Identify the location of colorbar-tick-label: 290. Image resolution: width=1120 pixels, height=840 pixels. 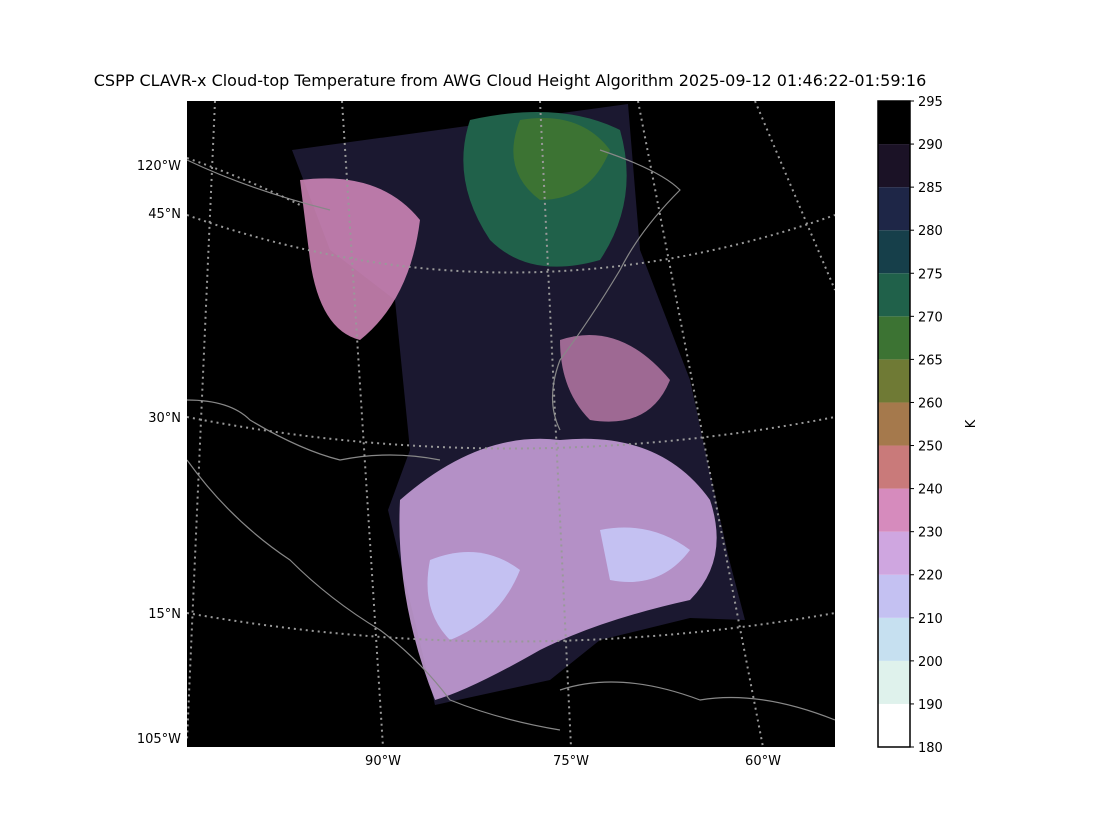
(930, 145).